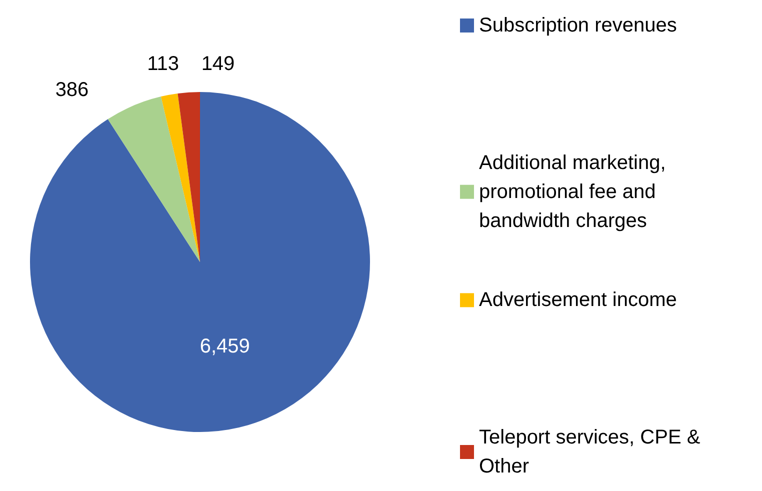  What do you see at coordinates (575, 192) in the screenshot?
I see `legend-label: Additional marketing, promotional fee and bandwidth charges` at bounding box center [575, 192].